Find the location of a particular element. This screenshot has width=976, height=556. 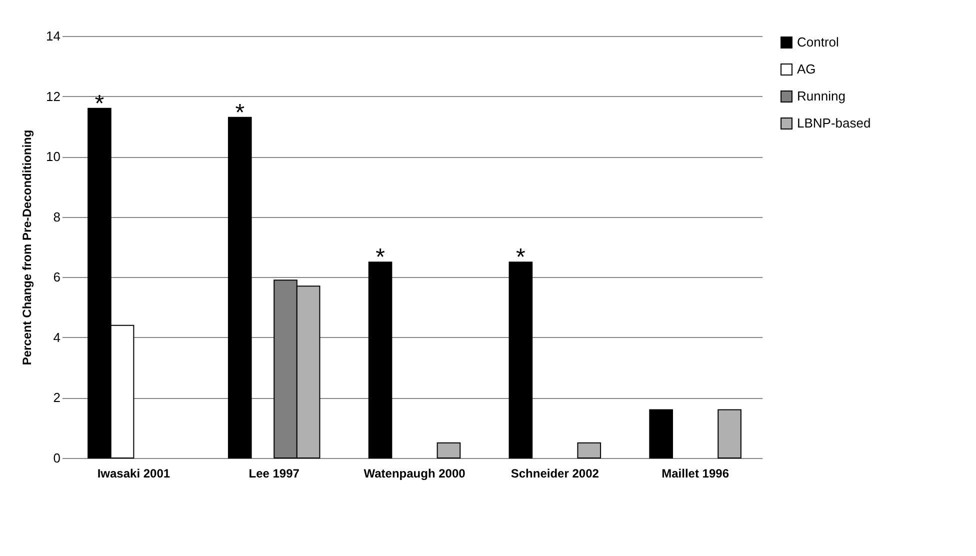

y-tick-label: 4 is located at coordinates (56, 337).